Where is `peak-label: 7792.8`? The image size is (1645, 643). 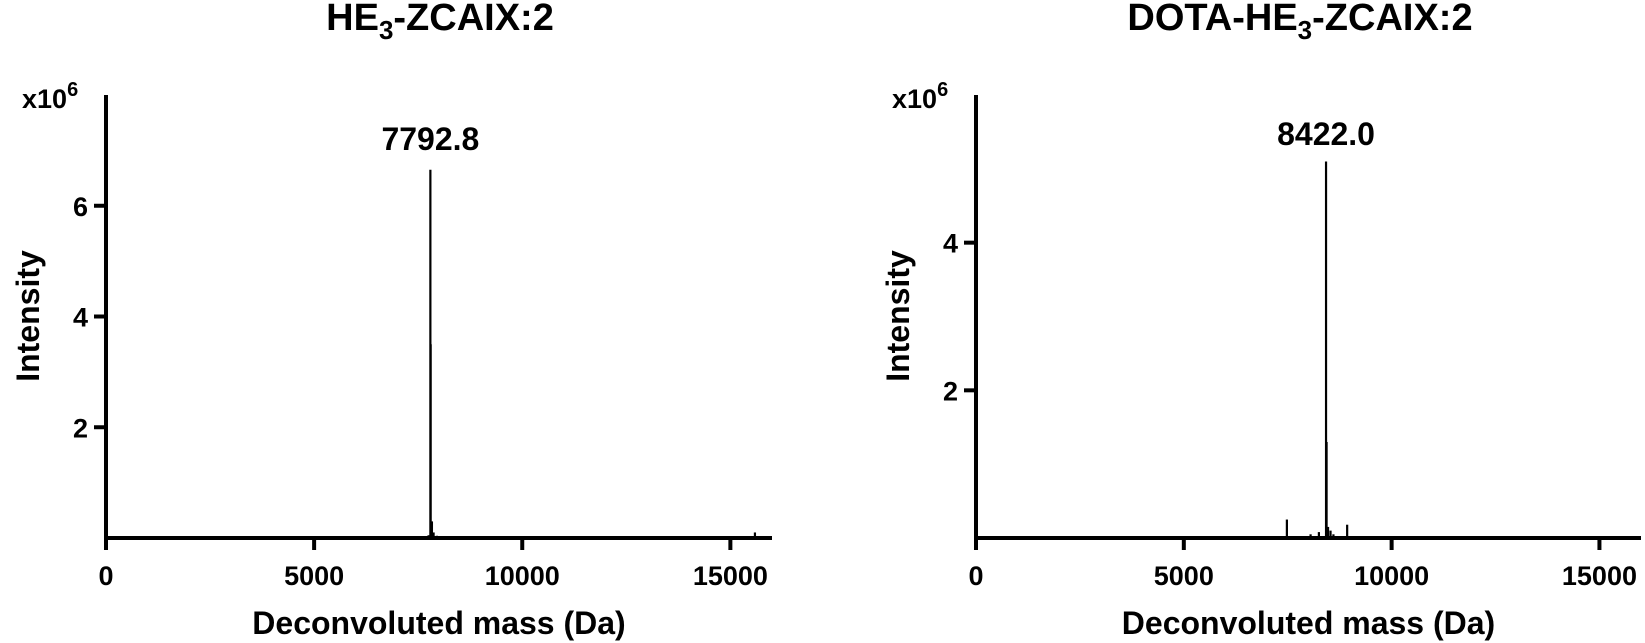 peak-label: 7792.8 is located at coordinates (430, 139).